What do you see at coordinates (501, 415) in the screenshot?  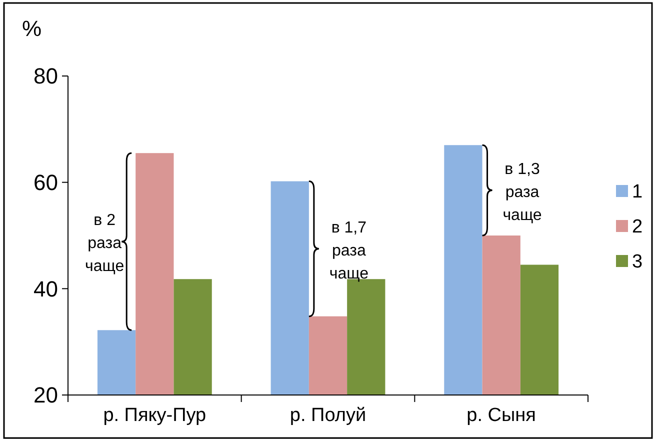 I see `x-tick-label: р. Сыня` at bounding box center [501, 415].